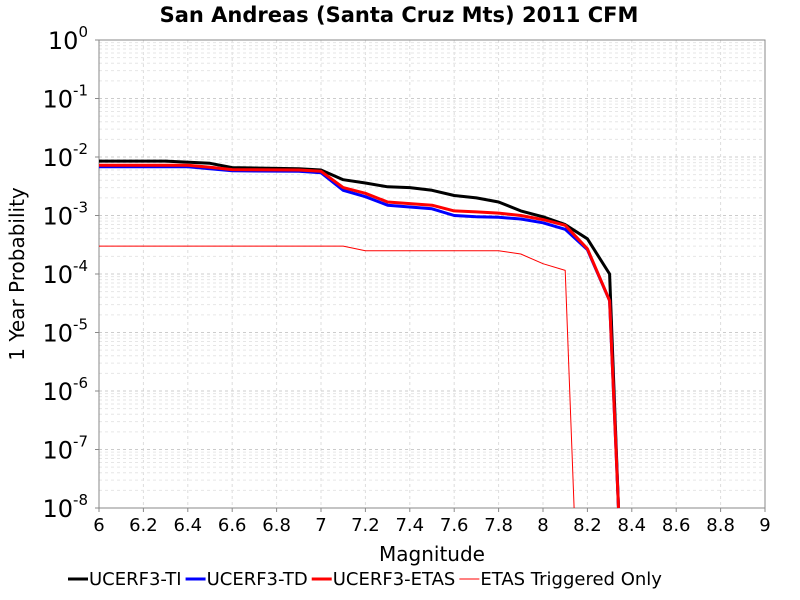 The height and width of the screenshot is (600, 800). I want to click on x-tick-label: 7.6, so click(454, 525).